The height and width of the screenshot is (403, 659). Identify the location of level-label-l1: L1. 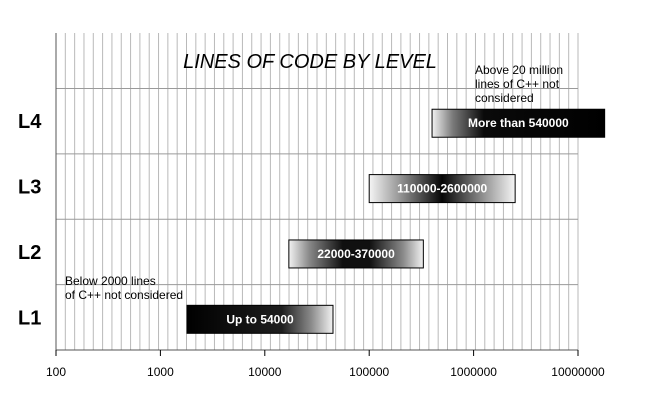
(29, 318).